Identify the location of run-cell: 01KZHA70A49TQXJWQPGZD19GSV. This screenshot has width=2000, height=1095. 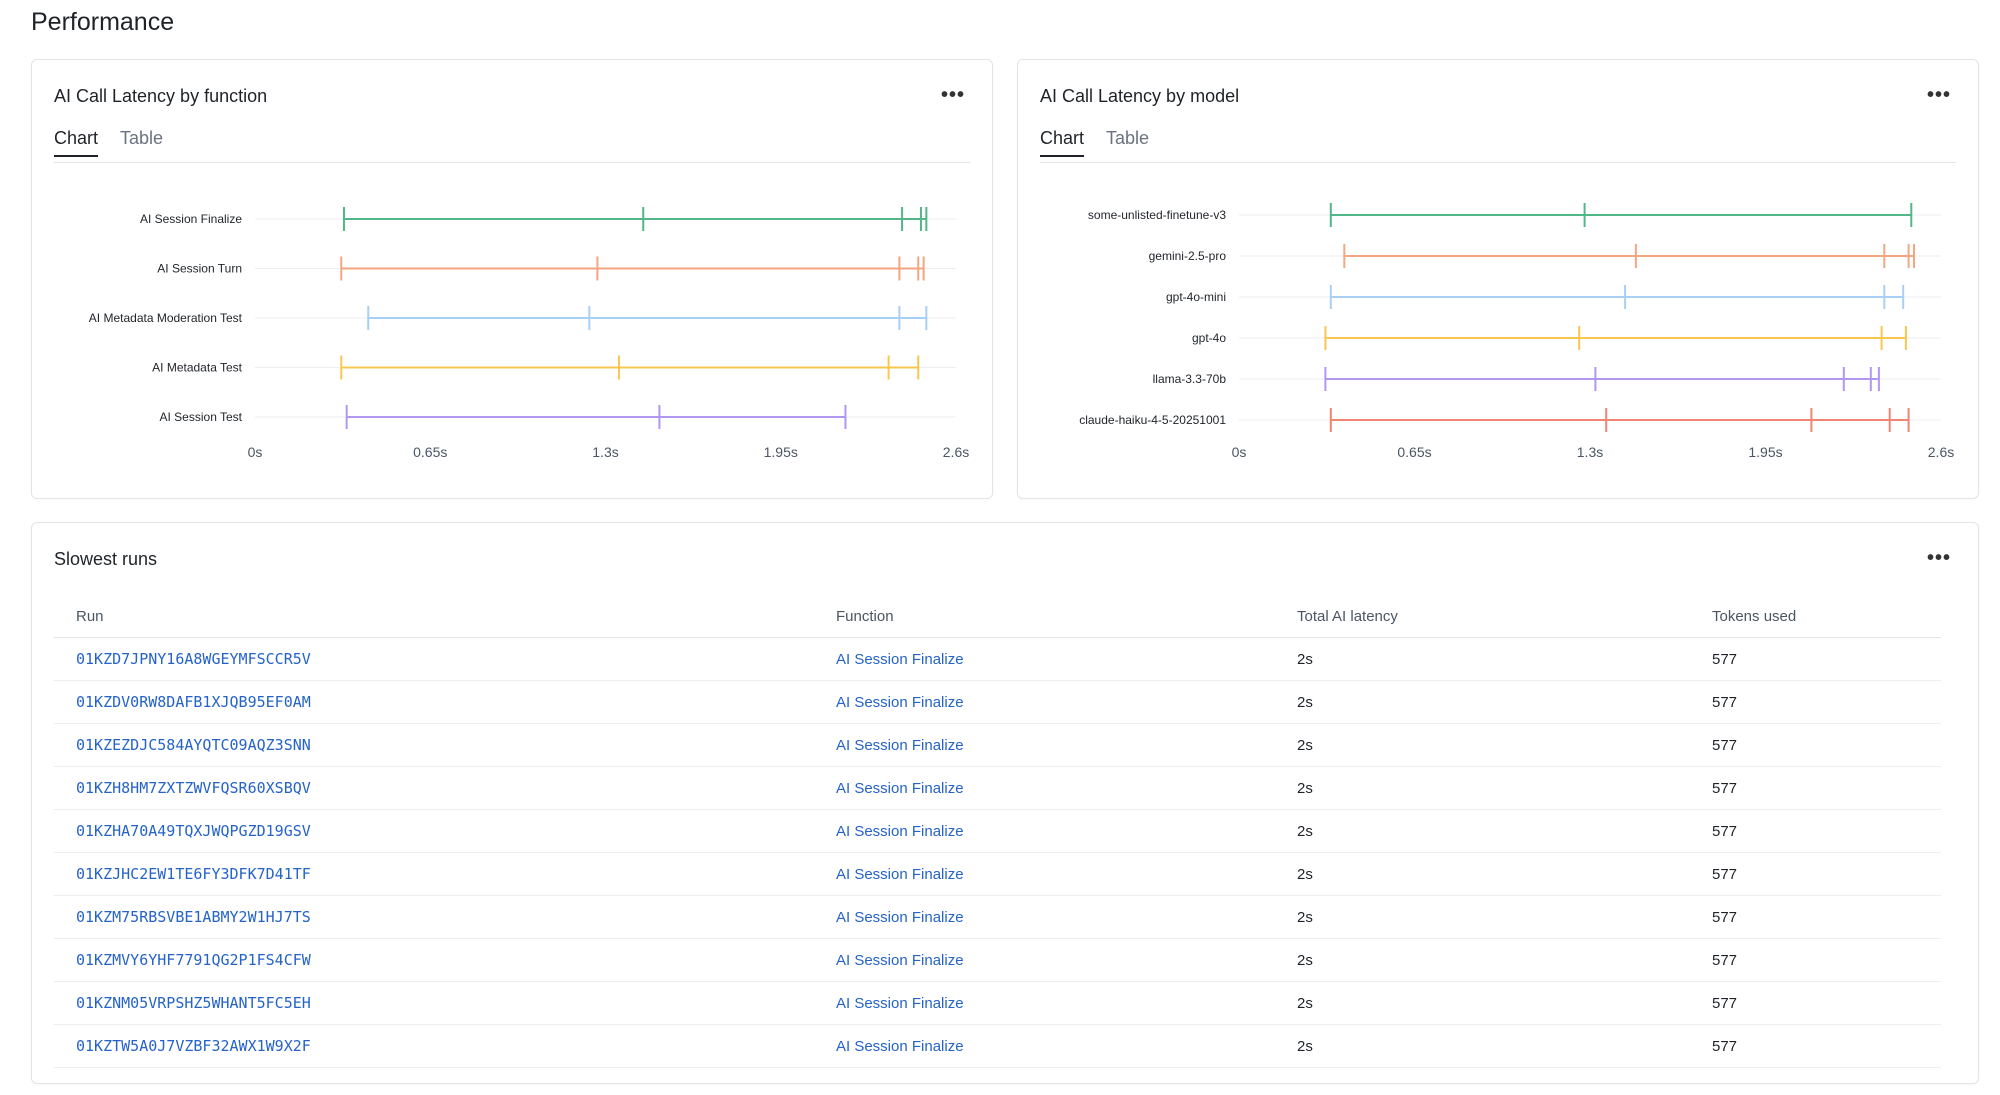
(434, 831).